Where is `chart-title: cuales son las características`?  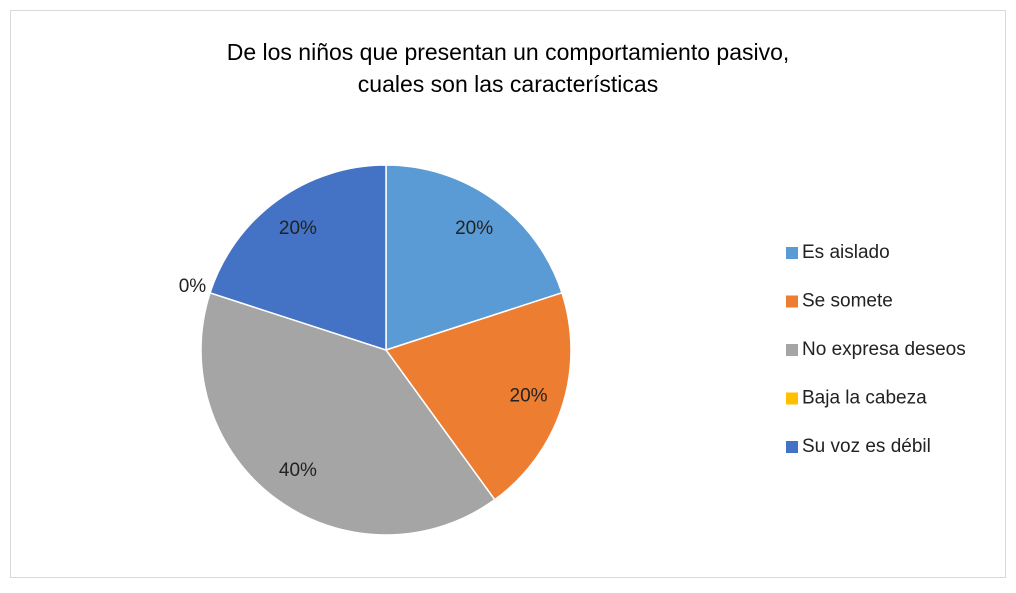 chart-title: cuales son las características is located at coordinates (508, 84).